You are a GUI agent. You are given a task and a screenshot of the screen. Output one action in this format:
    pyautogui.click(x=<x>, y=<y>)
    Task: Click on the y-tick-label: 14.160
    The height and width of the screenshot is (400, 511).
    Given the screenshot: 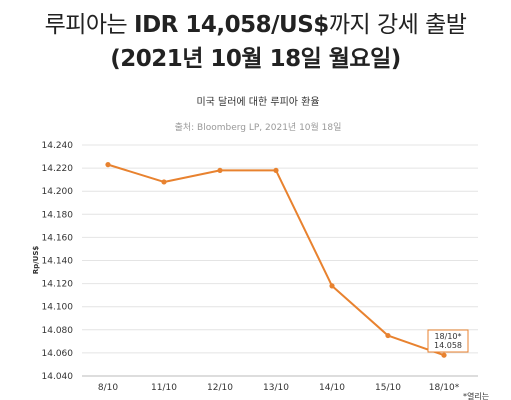 What is the action you would take?
    pyautogui.click(x=58, y=238)
    